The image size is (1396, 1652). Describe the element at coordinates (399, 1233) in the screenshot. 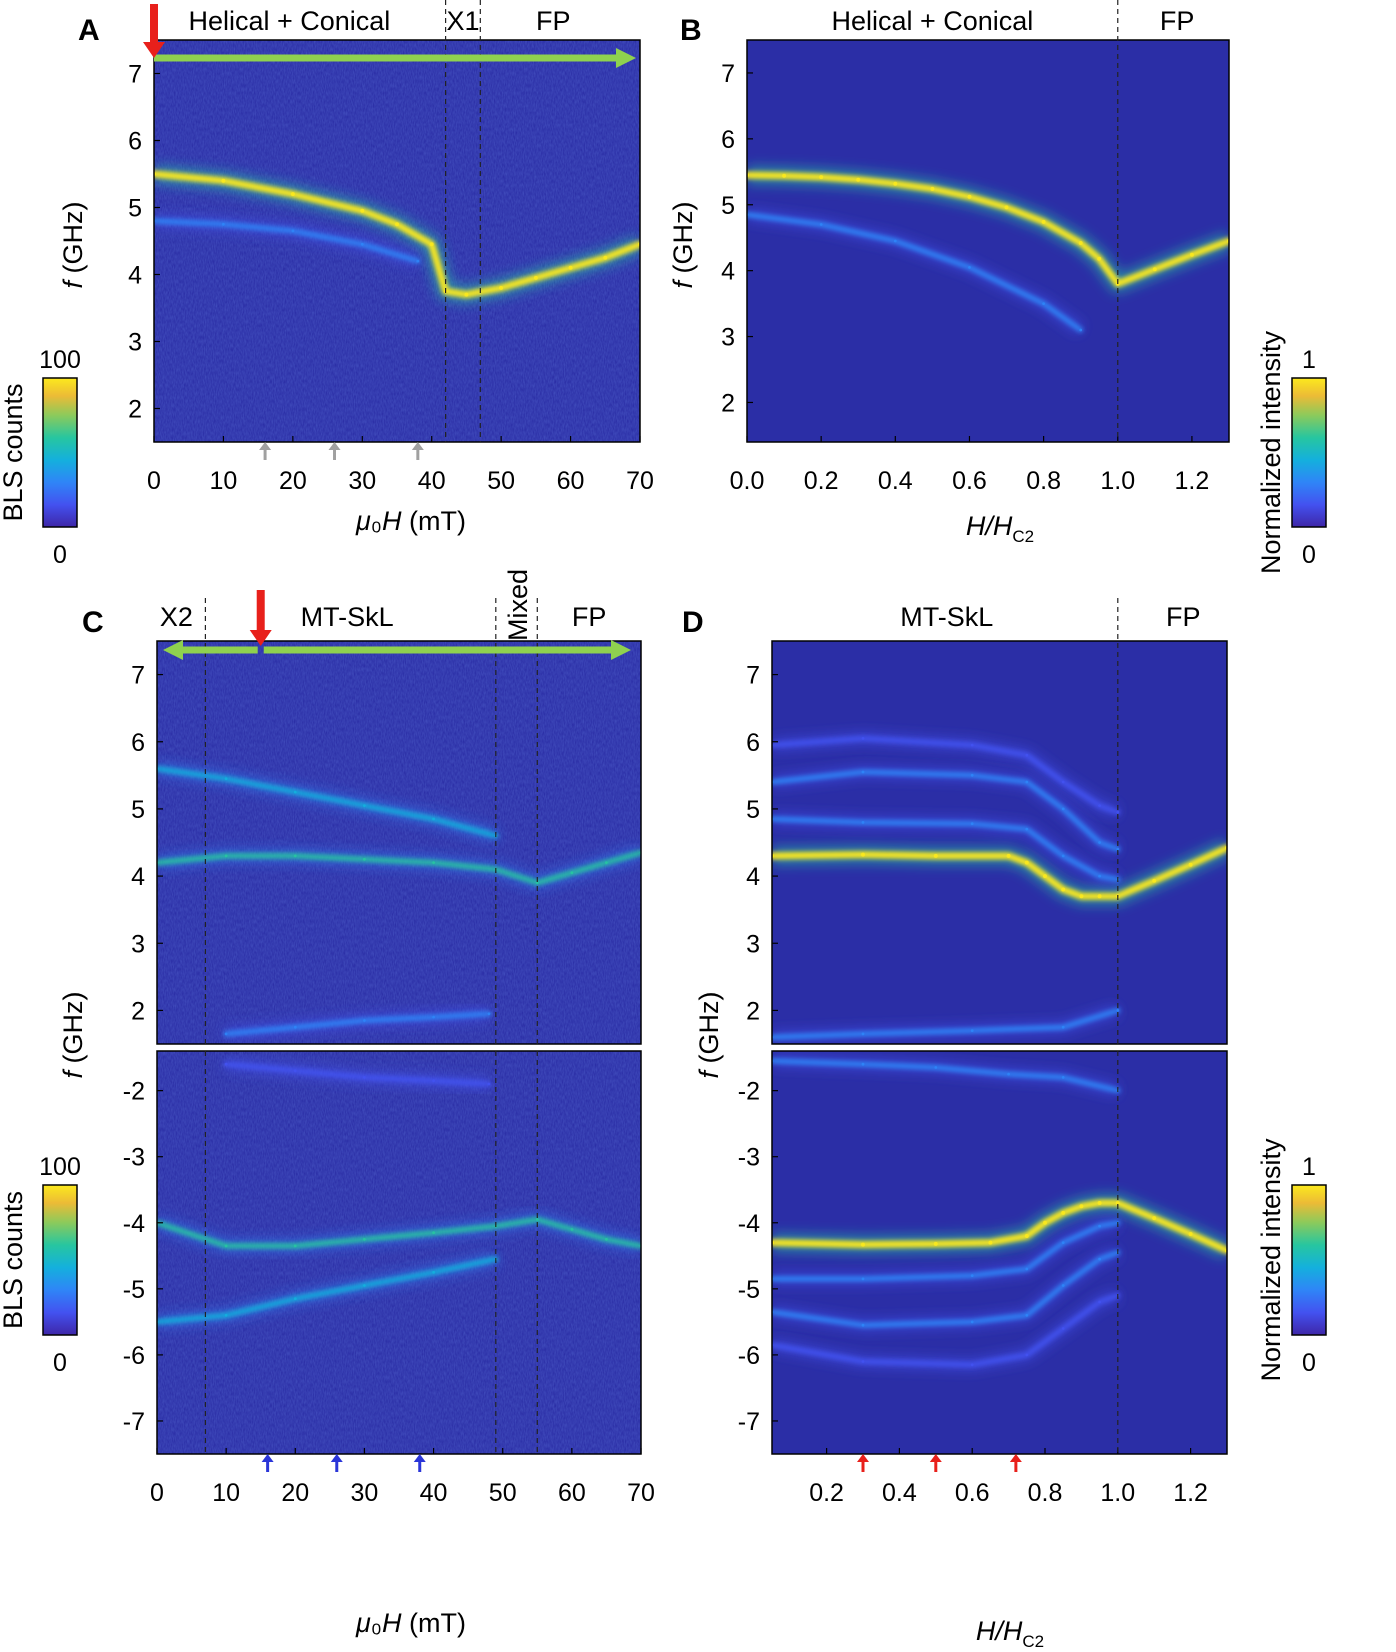

I see `mode-line-main` at that location.